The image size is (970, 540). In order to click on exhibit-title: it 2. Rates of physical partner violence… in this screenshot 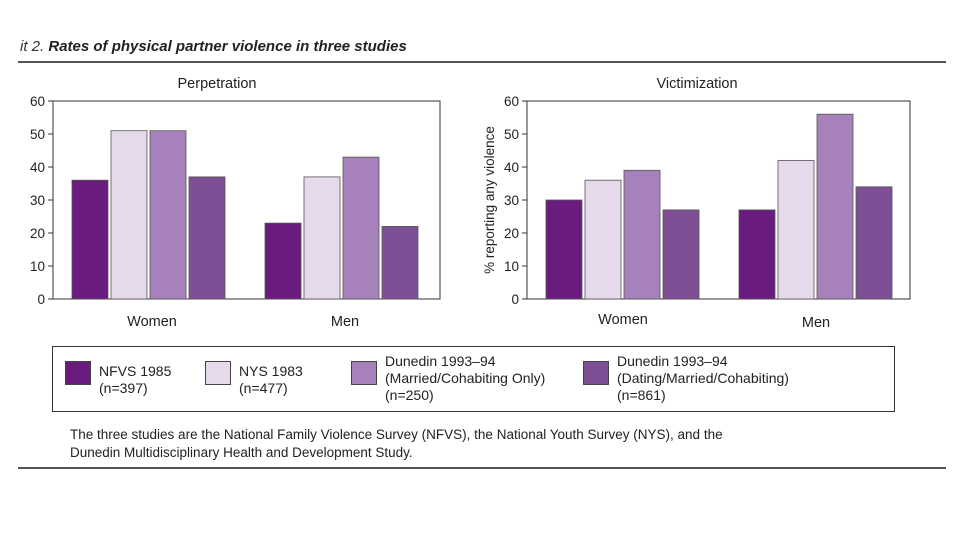, I will do `click(213, 46)`.